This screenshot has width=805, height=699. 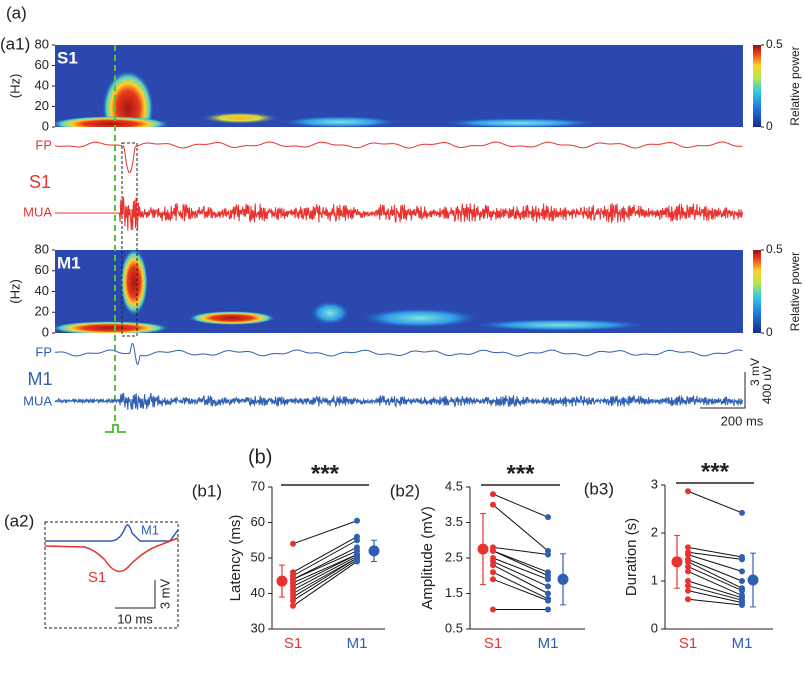 I want to click on stimulus-pulse, so click(x=115, y=428).